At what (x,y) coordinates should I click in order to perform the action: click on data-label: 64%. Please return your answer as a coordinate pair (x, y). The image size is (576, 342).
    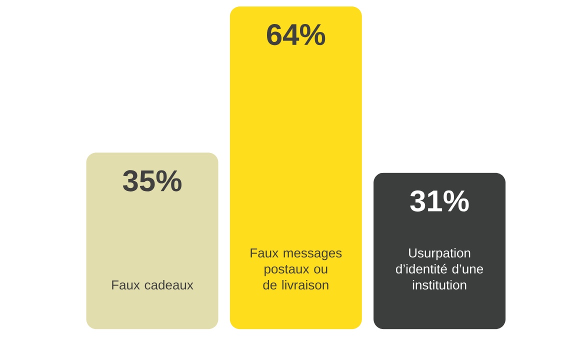
    Looking at the image, I should click on (296, 35).